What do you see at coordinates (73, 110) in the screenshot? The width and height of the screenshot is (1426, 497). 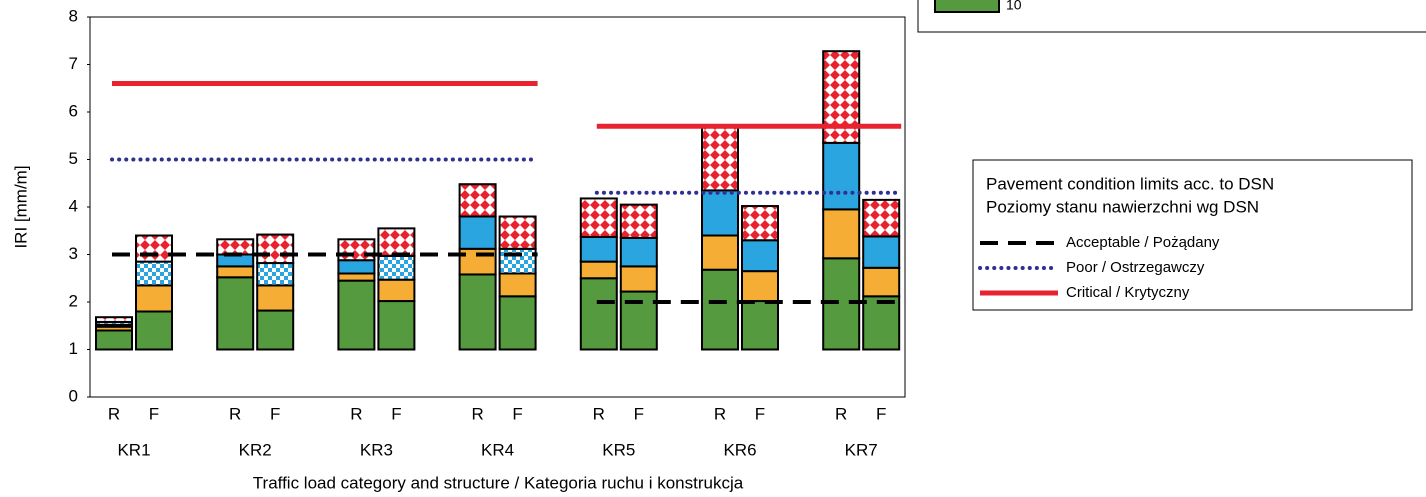 I see `y-tick-label: 6` at bounding box center [73, 110].